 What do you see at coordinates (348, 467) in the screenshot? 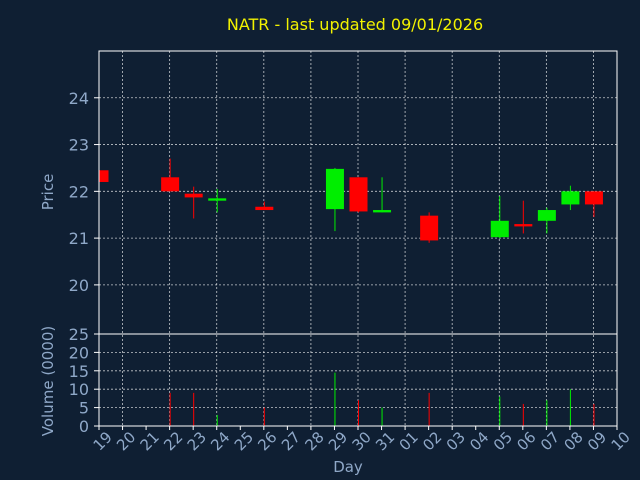
I see `x-axis-label: Day` at bounding box center [348, 467].